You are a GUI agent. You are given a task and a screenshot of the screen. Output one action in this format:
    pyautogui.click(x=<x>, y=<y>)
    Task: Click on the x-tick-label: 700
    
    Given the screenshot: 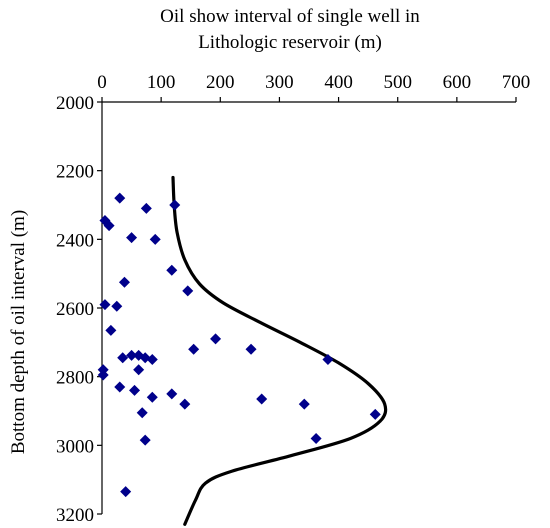 What is the action you would take?
    pyautogui.click(x=516, y=82)
    